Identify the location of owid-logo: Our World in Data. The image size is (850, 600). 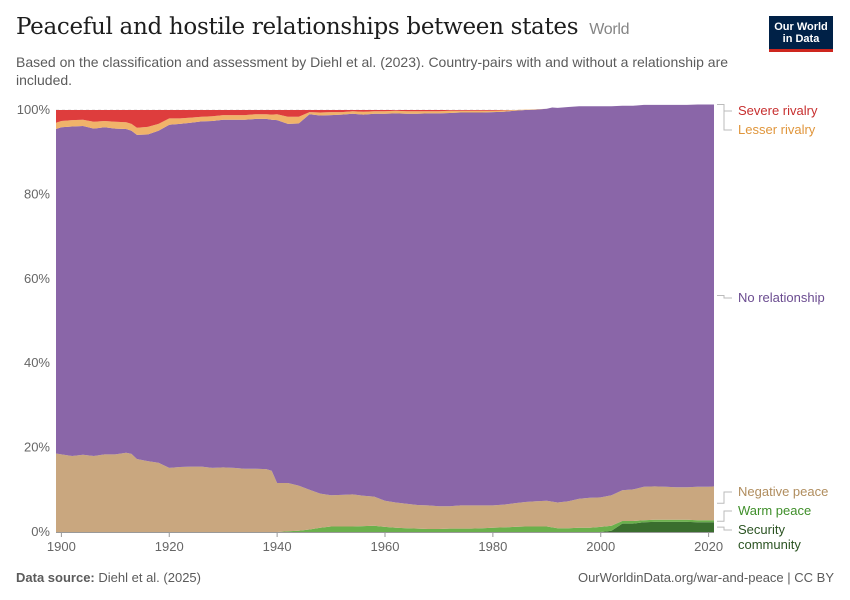
(801, 34).